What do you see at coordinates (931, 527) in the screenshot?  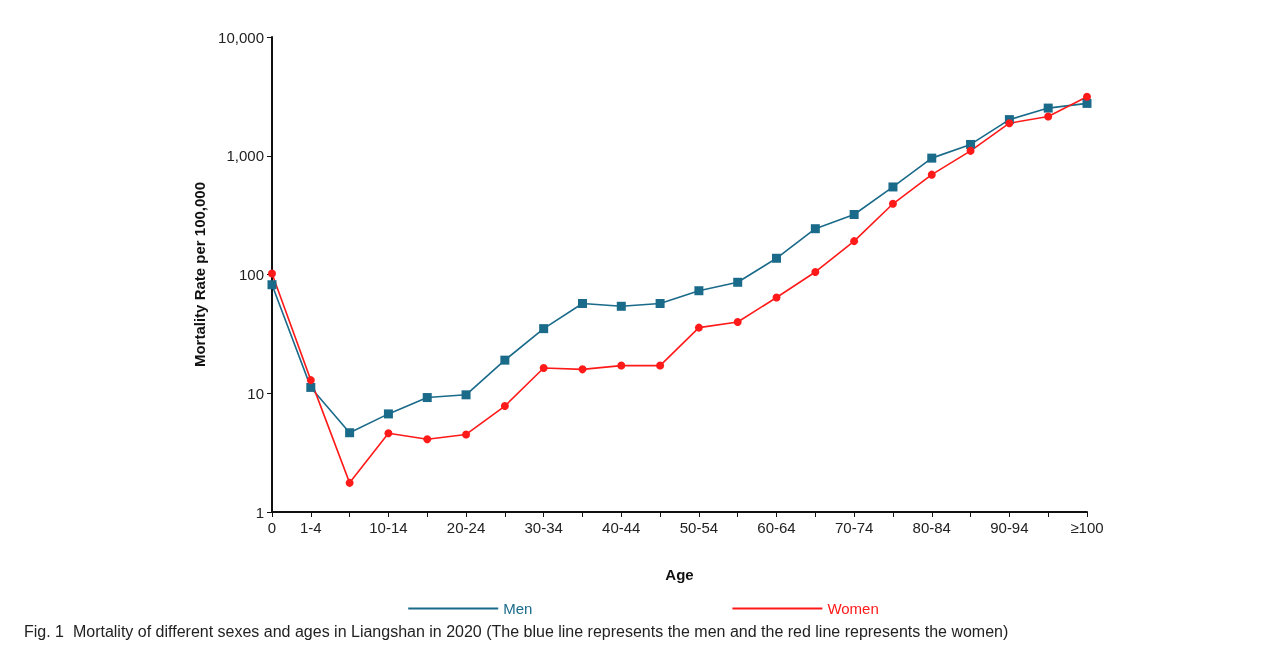 I see `x-tick-label: 80-84` at bounding box center [931, 527].